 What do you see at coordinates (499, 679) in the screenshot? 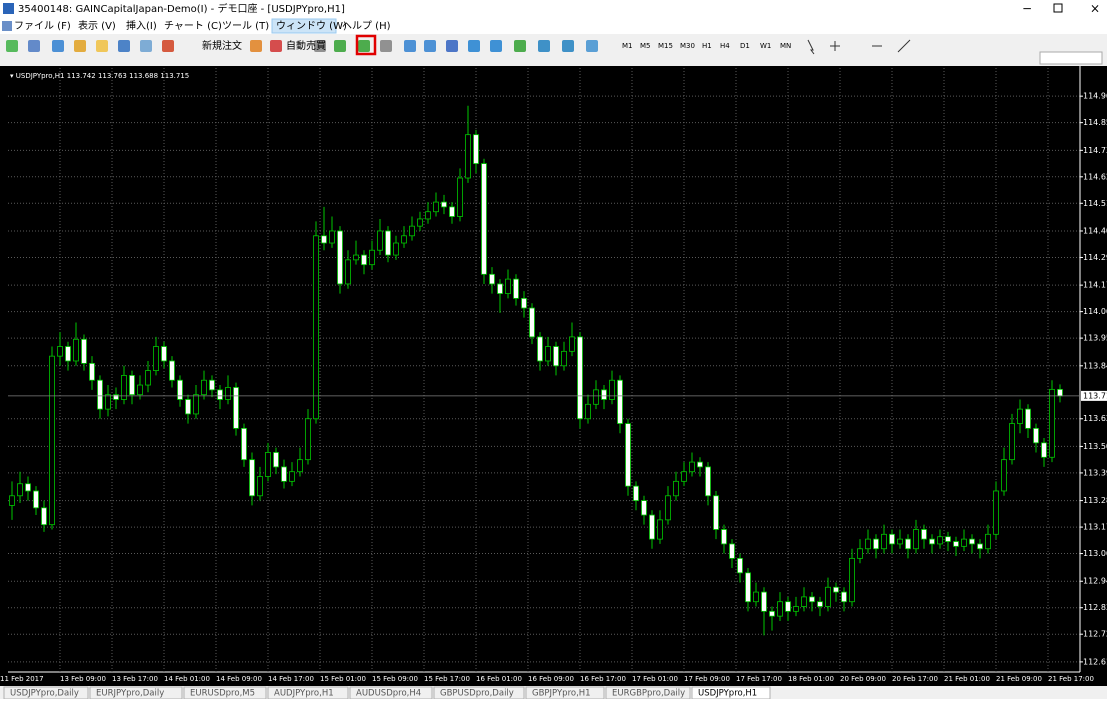
I see `x-tick-label: 16 Feb 01:00` at bounding box center [499, 679].